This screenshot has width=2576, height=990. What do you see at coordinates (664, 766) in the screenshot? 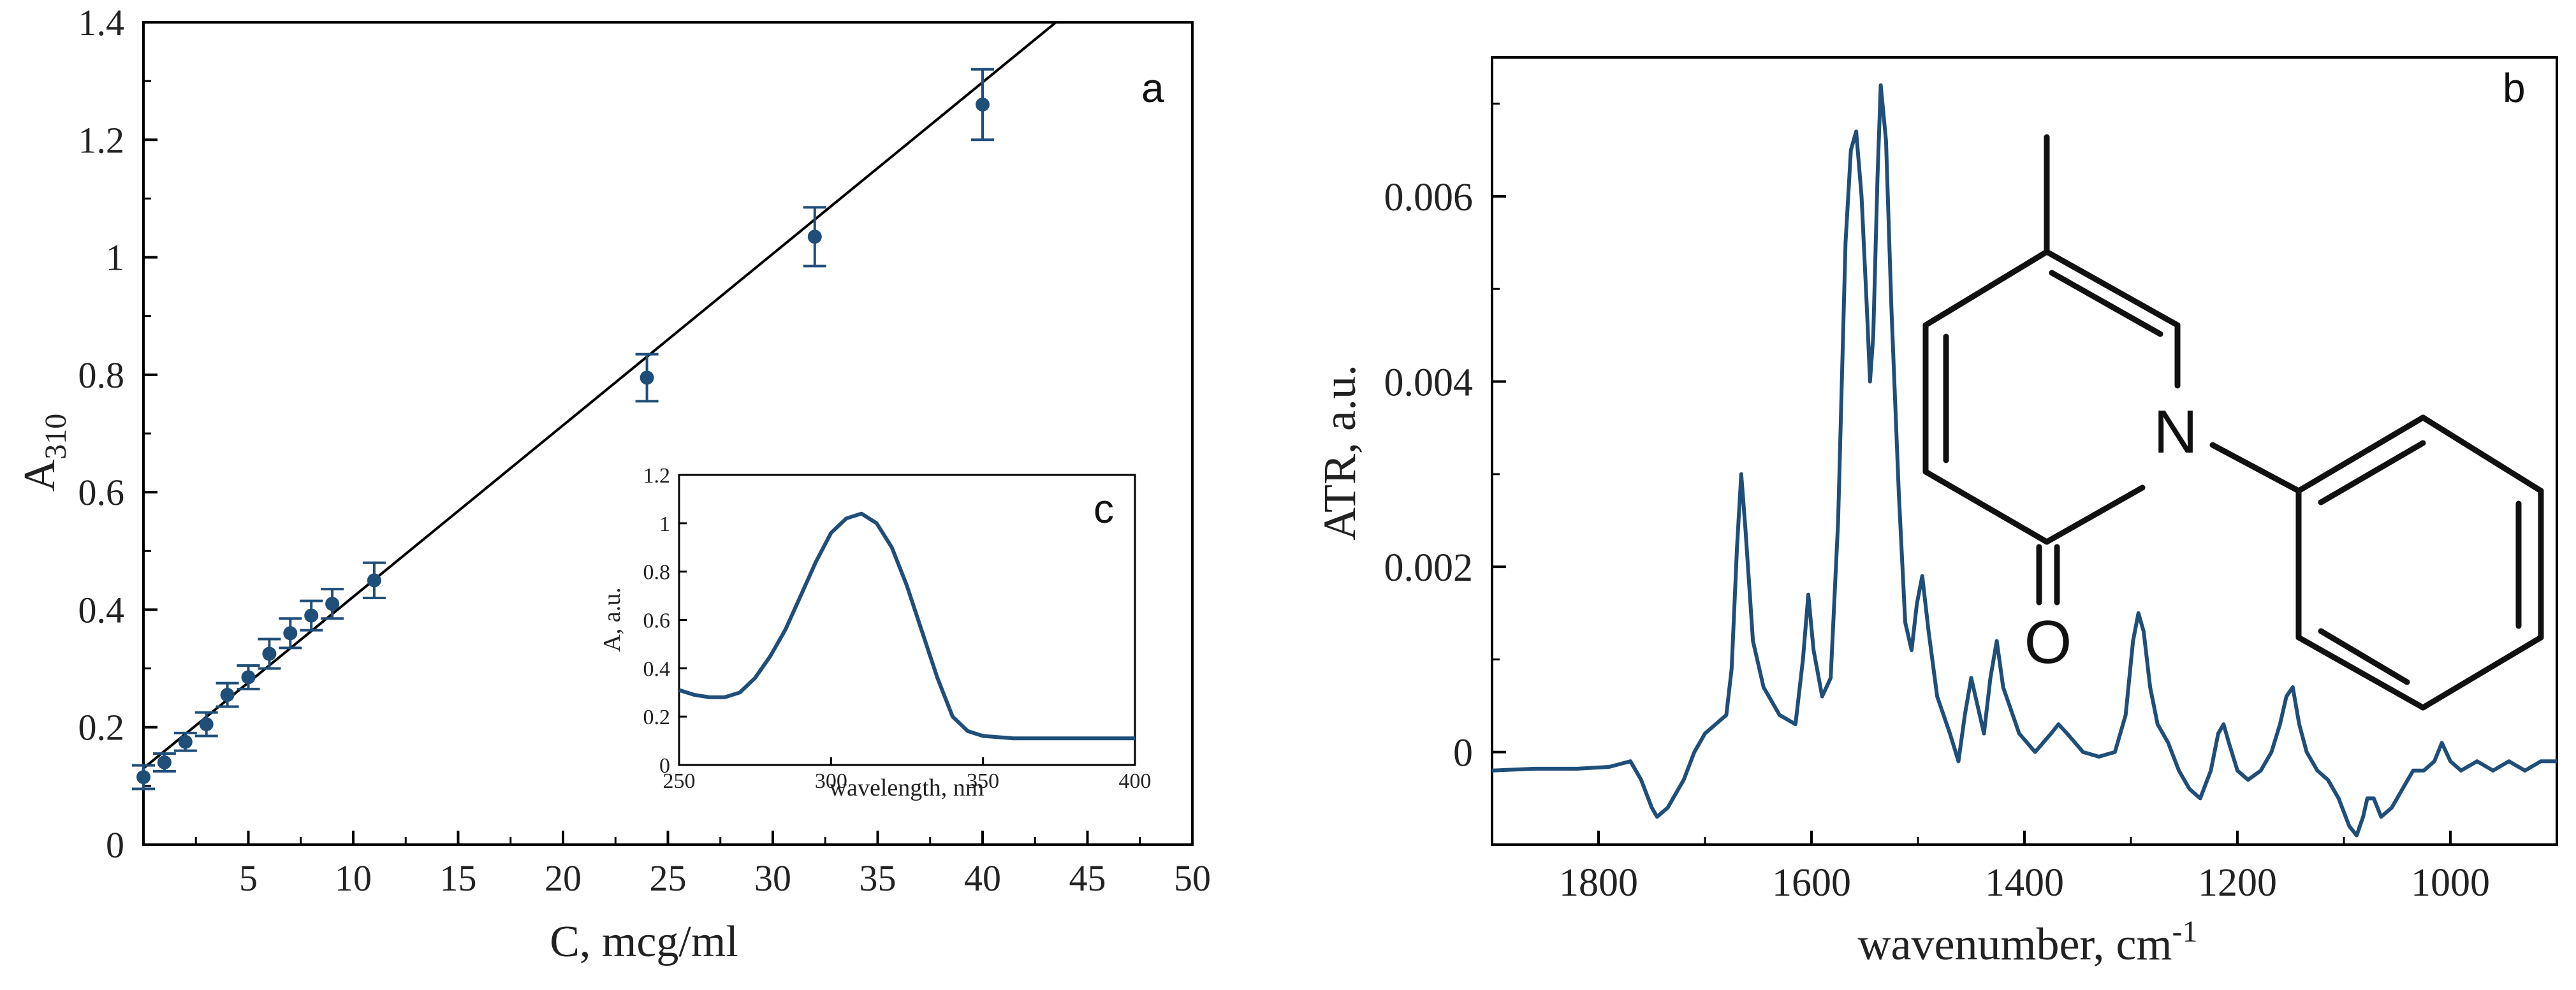
I see `c-y-tick-label: 0` at bounding box center [664, 766].